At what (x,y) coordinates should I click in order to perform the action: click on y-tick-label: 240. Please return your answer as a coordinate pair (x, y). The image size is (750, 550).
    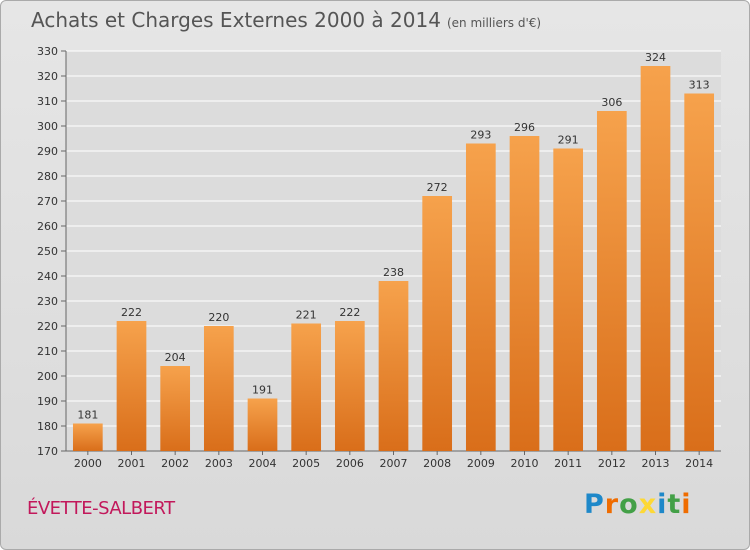
    Looking at the image, I should click on (47, 276).